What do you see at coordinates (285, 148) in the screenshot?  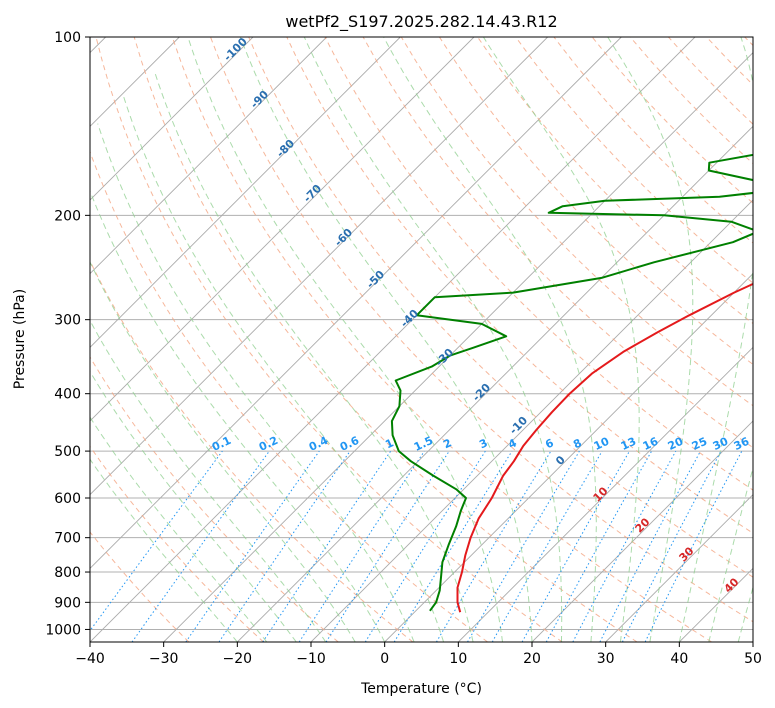 I see `dry-adiabat-label: -80` at bounding box center [285, 148].